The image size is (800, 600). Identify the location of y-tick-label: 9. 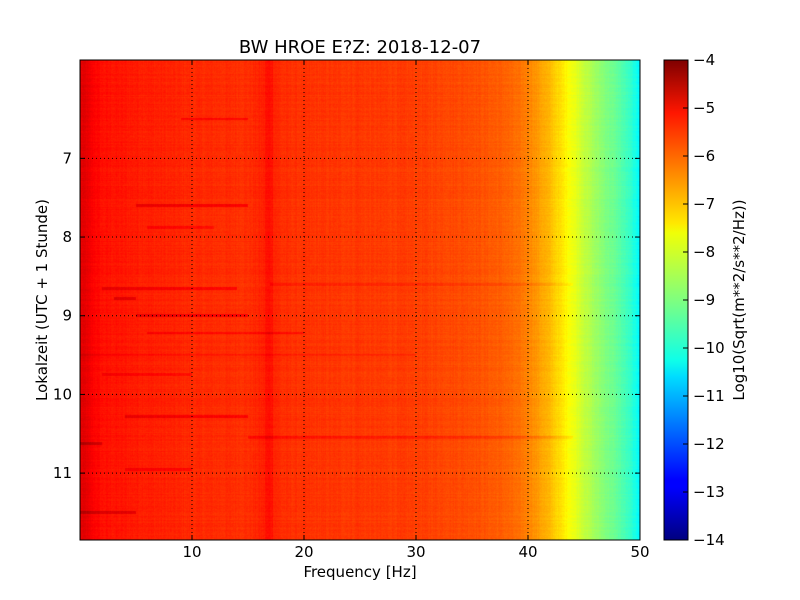
(67, 316).